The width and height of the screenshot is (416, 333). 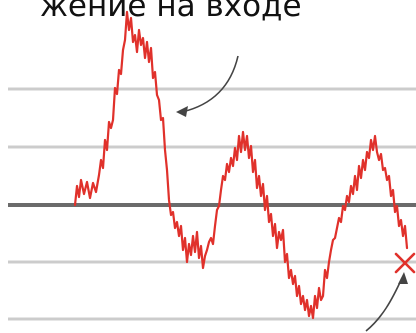 I want to click on arrow-bottom-head, so click(x=403, y=278).